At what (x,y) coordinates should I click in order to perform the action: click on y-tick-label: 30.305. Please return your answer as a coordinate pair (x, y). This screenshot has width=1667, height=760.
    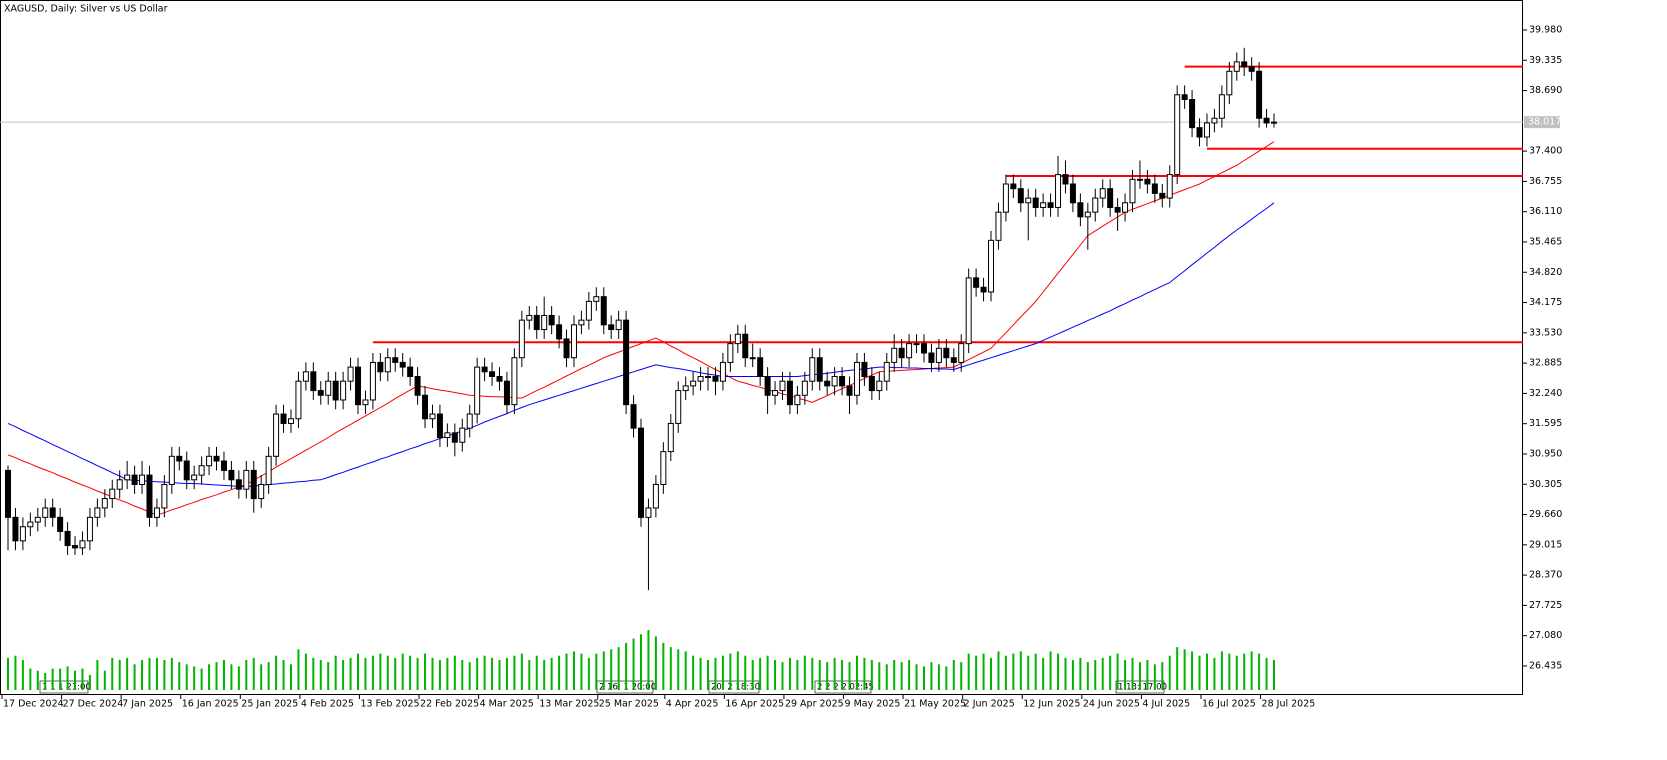
    Looking at the image, I should click on (1545, 484).